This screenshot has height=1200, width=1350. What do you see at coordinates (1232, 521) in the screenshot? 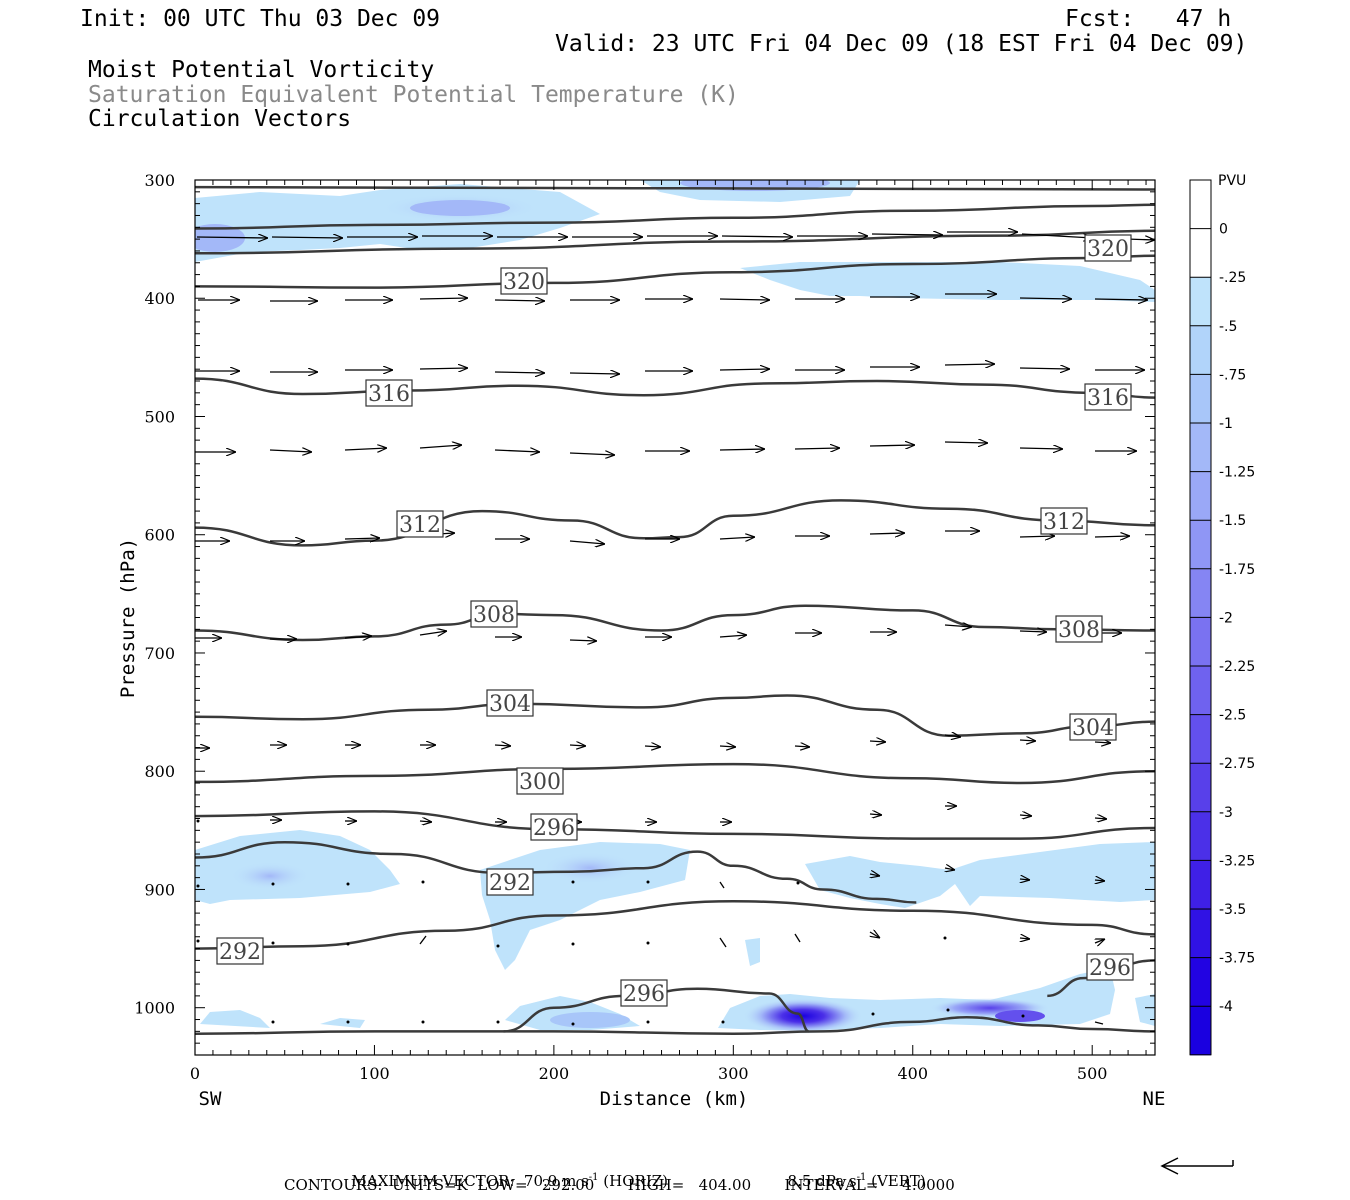
I see `colorbar-label: -1.5` at bounding box center [1232, 521].